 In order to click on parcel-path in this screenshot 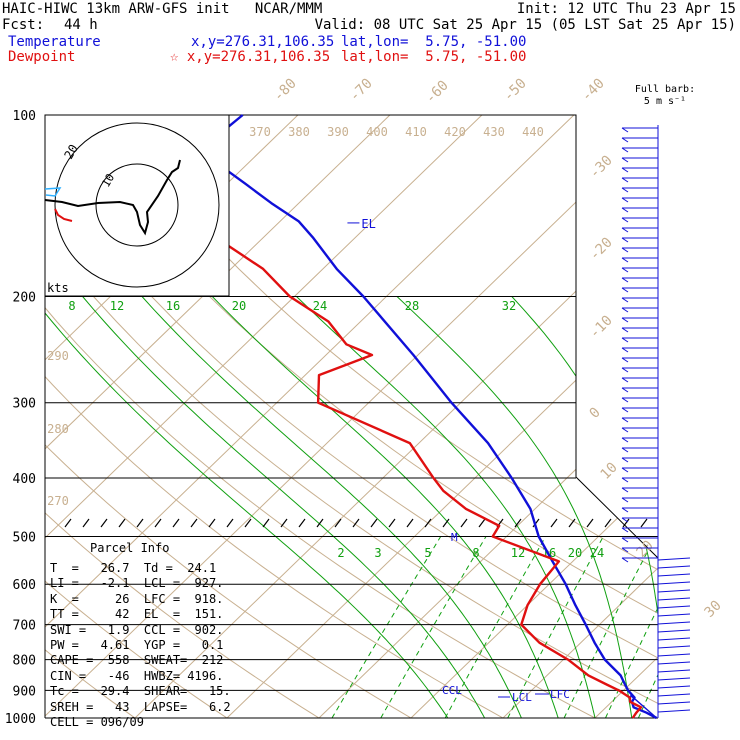, I will do `click(643, 707)`.